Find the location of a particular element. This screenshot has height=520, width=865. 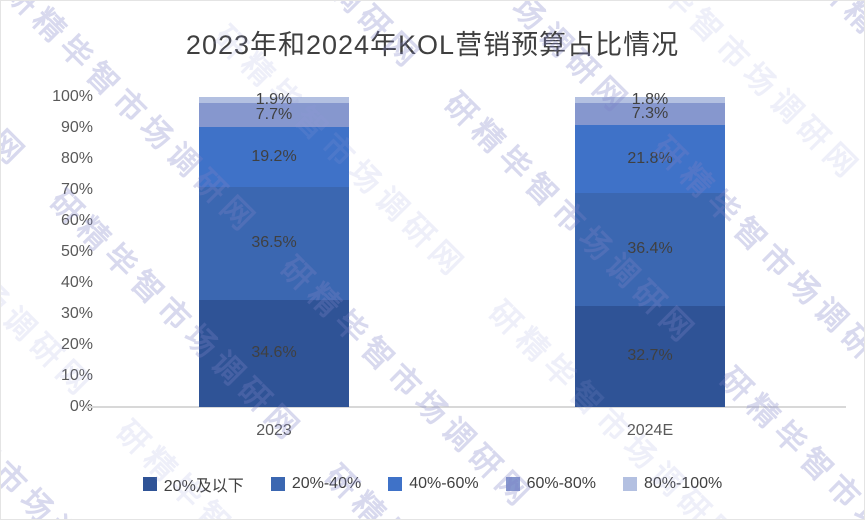

y-tick-label: 60% is located at coordinates (76, 220).